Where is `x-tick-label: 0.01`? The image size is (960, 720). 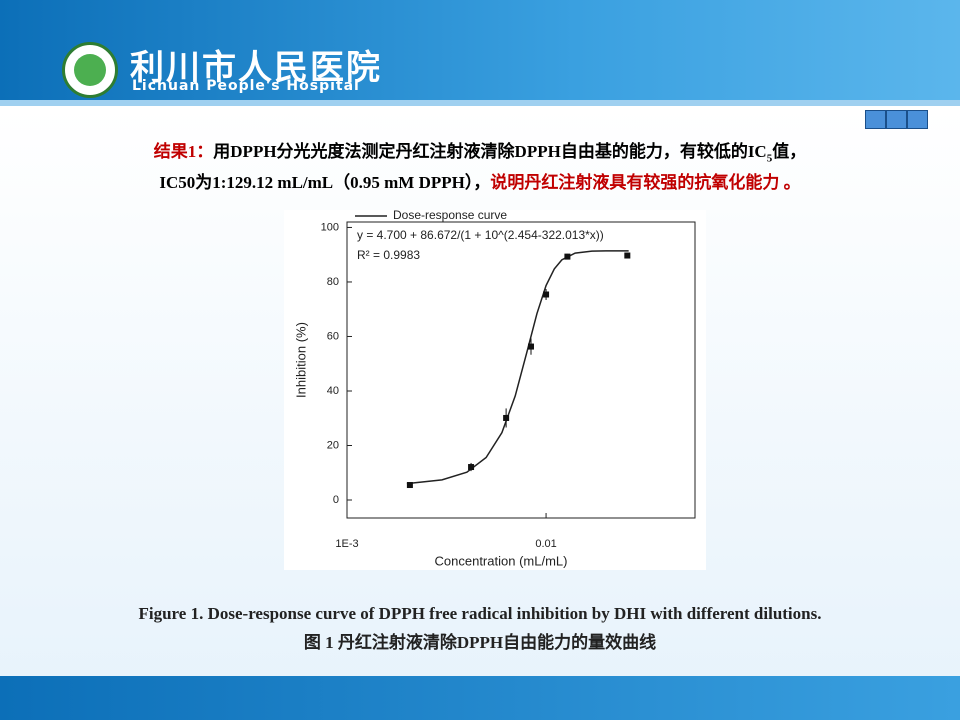
x-tick-label: 0.01 is located at coordinates (545, 544).